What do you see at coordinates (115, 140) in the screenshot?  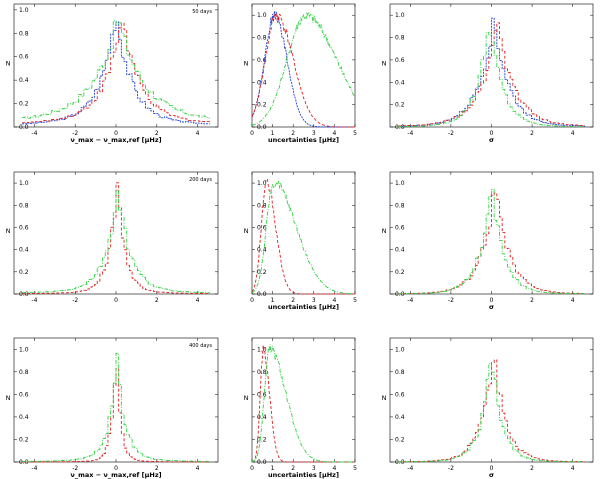 I see `x-axis-label: ν_max − ν_max,ref [μHz]` at bounding box center [115, 140].